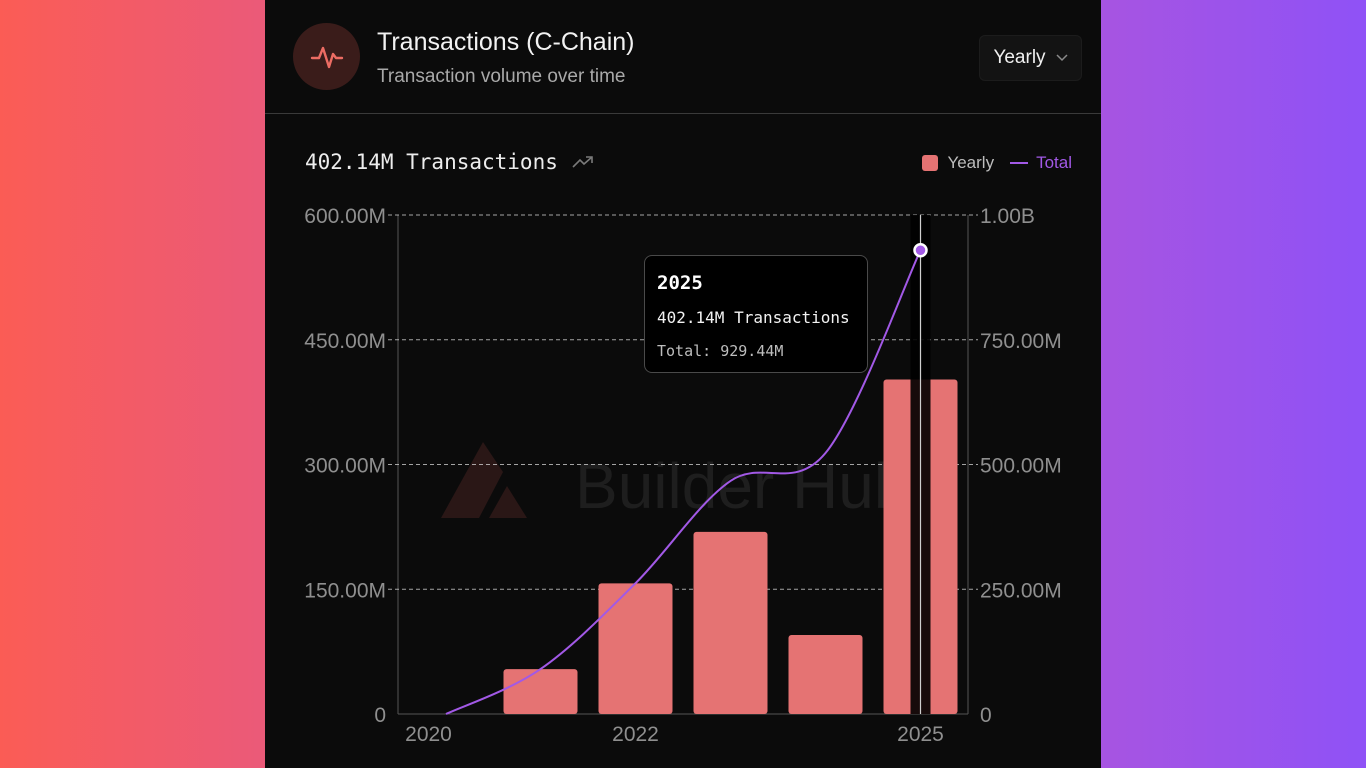 This screenshot has width=1366, height=768. What do you see at coordinates (930, 163) in the screenshot?
I see `legend-yearly-swatch` at bounding box center [930, 163].